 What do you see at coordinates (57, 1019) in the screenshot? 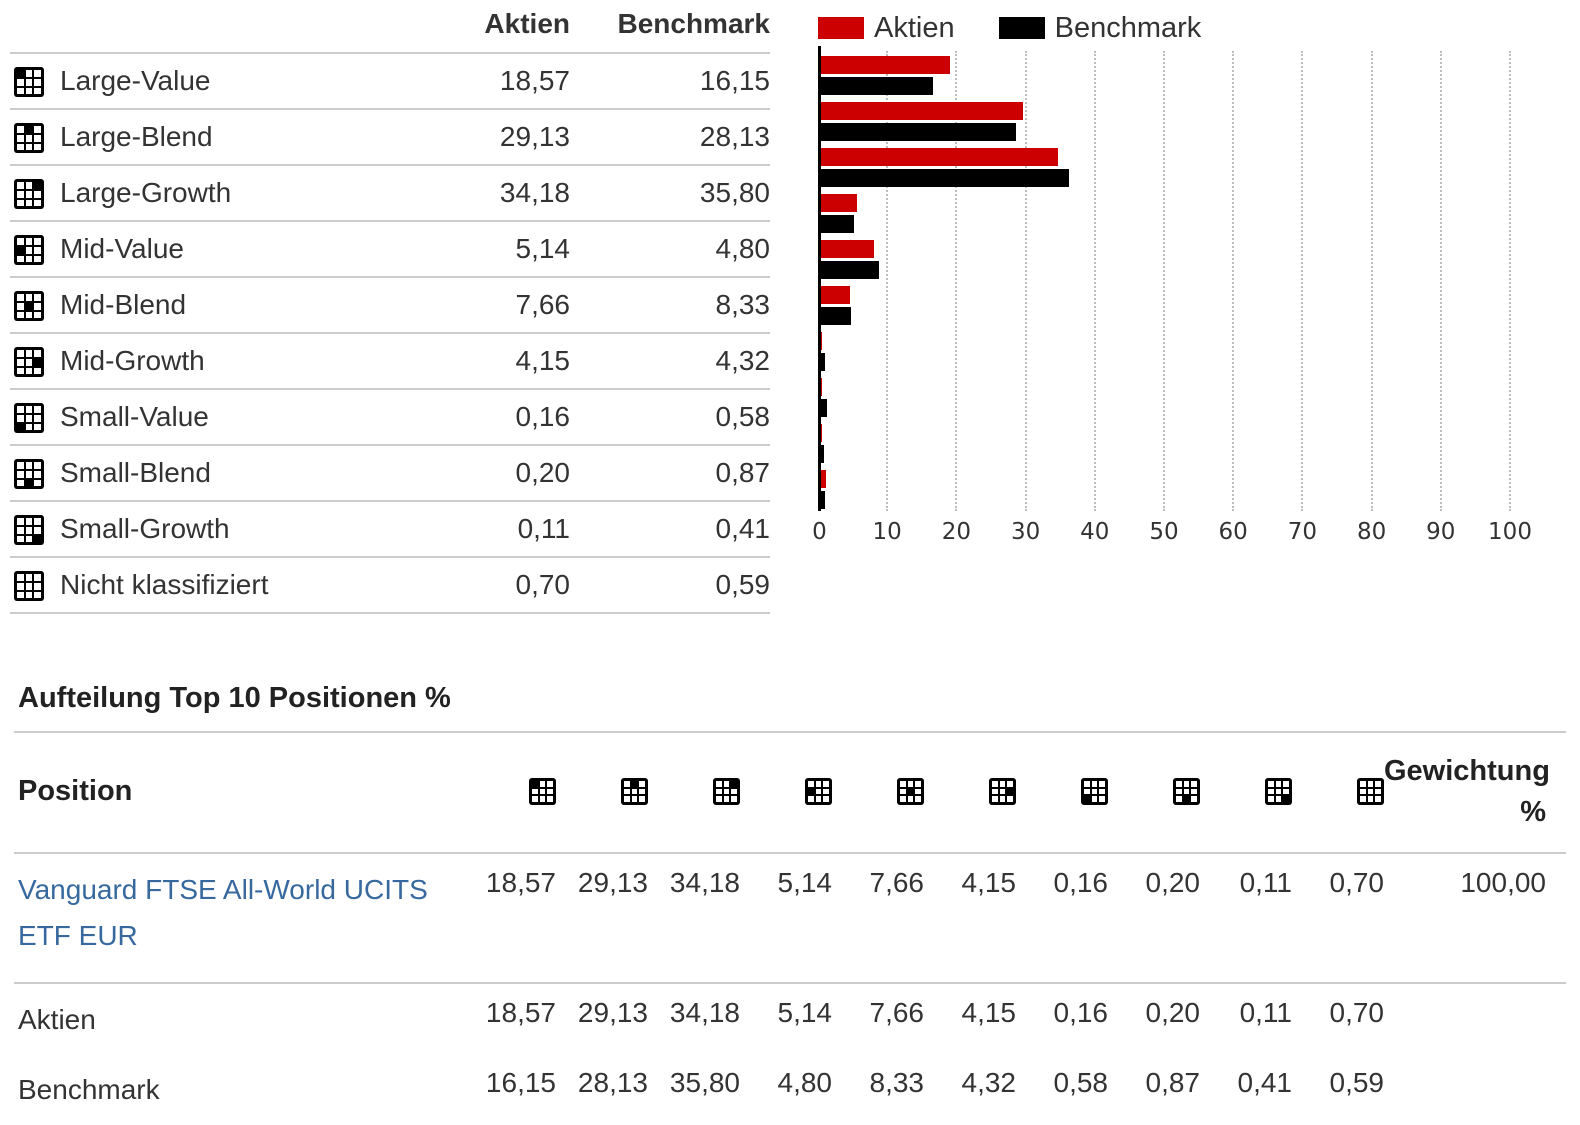
I see `position-name-cell: Aktien` at bounding box center [57, 1019].